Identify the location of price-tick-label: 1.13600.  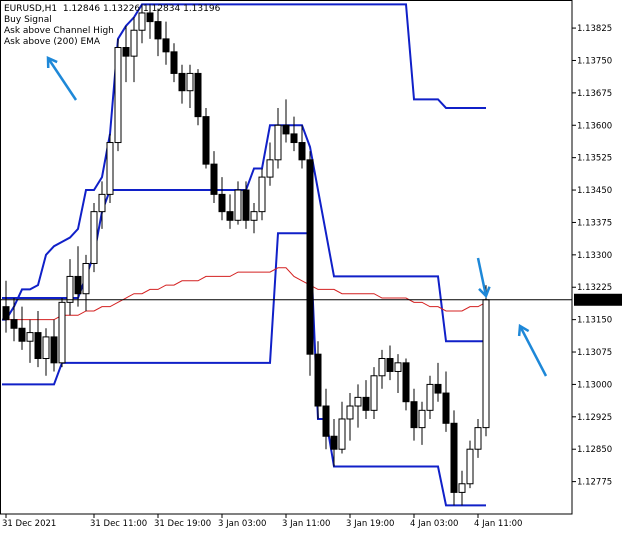
(594, 126).